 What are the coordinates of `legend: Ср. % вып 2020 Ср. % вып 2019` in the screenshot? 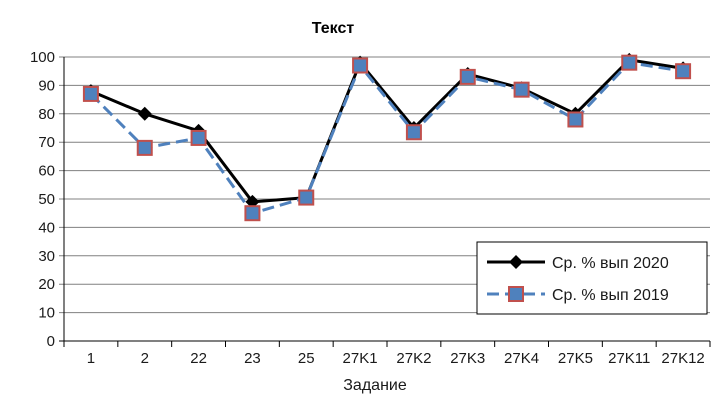 It's located at (592, 278).